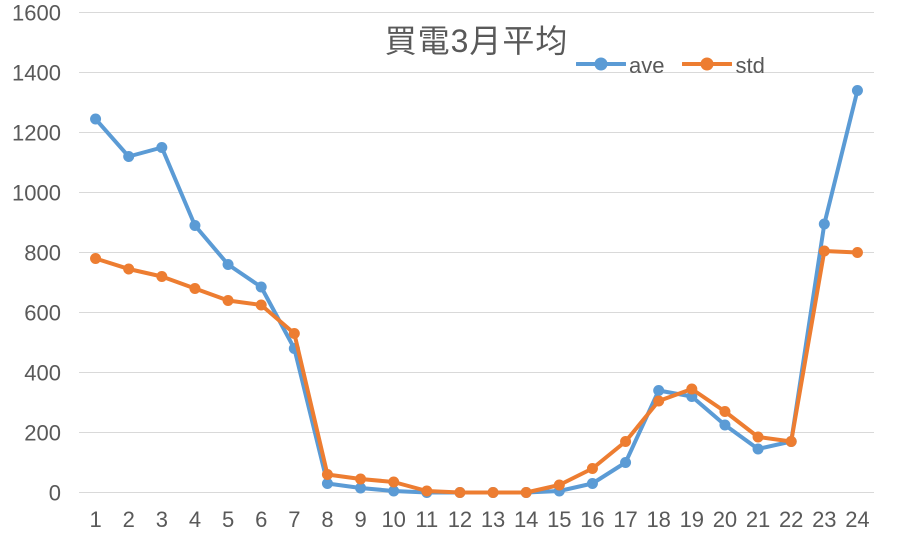 The image size is (900, 538). Describe the element at coordinates (647, 65) in the screenshot. I see `legend-label-ave: ave` at that location.